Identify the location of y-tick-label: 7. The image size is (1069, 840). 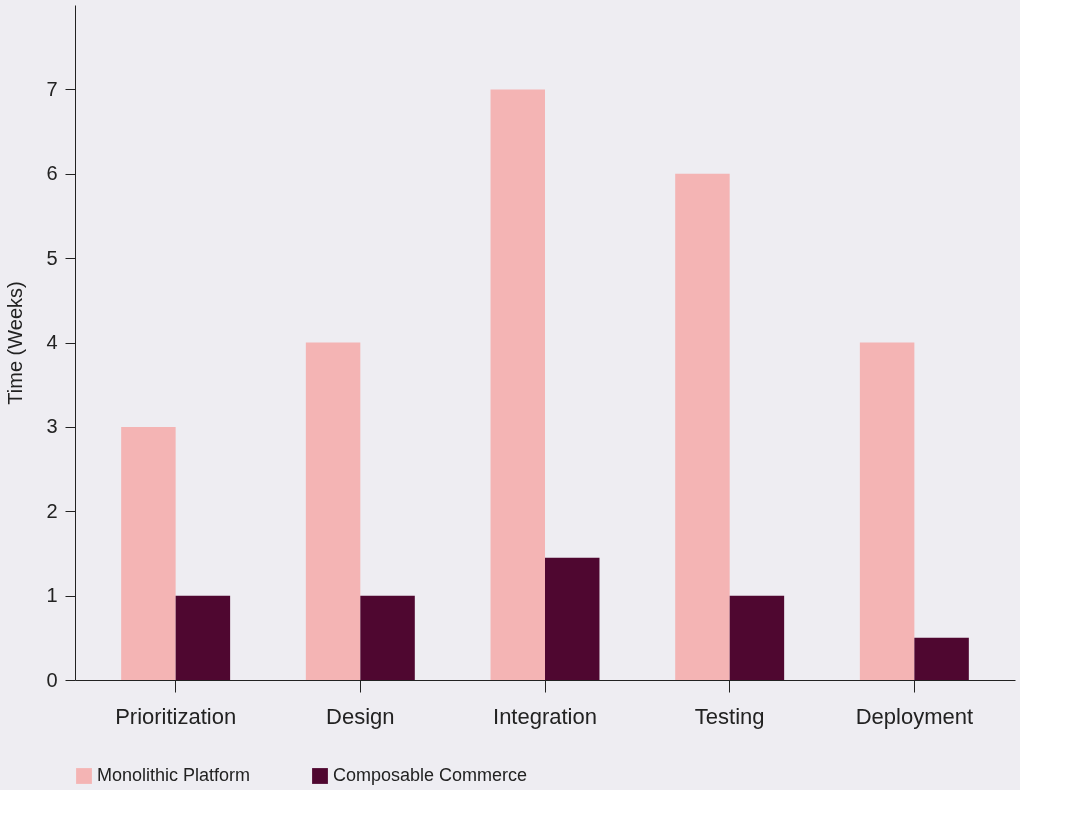
(52, 88).